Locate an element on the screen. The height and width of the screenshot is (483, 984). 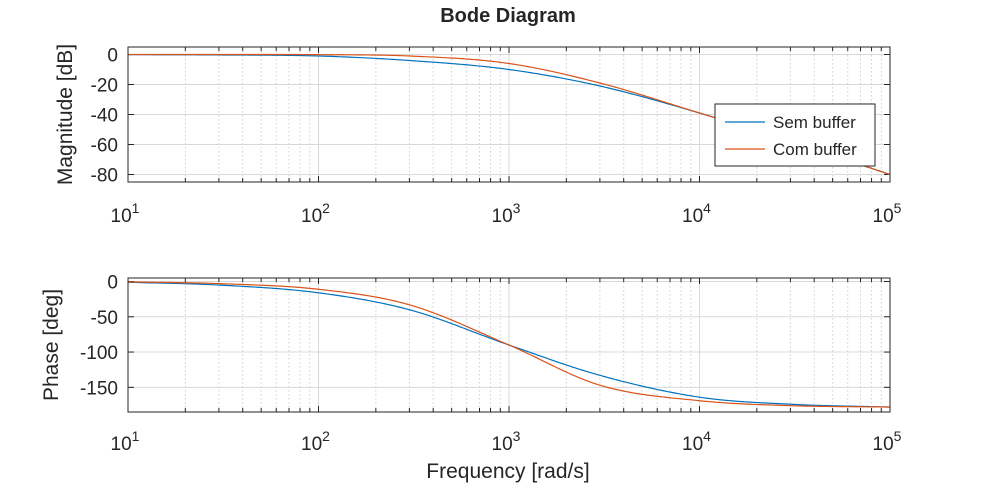
legend-box is located at coordinates (795, 135).